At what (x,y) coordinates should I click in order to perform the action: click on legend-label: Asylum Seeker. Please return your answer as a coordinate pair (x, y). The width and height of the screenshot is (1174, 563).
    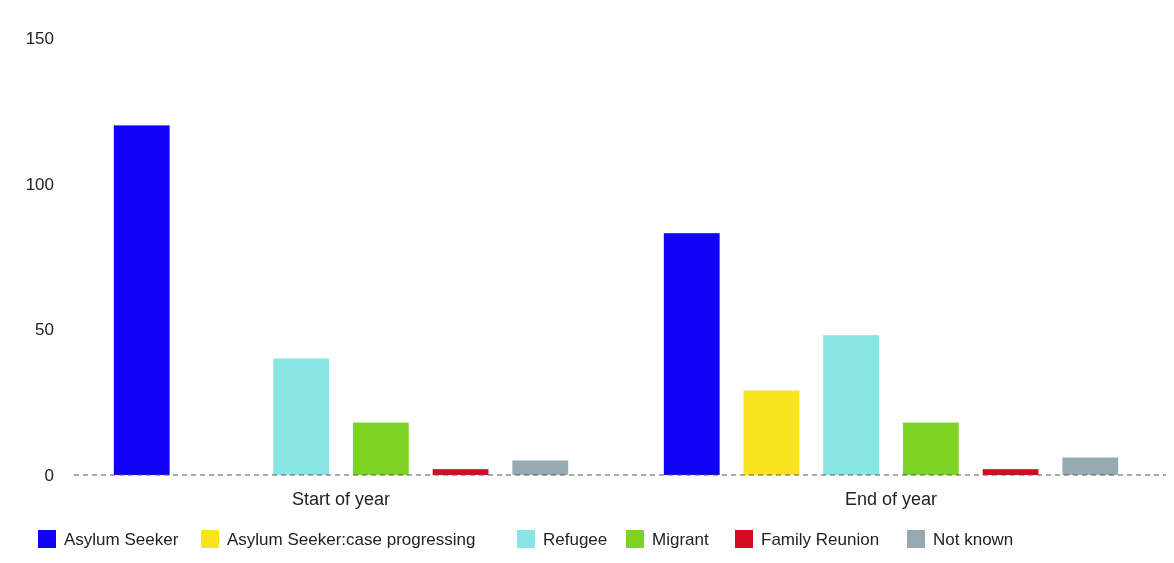
    Looking at the image, I should click on (121, 539).